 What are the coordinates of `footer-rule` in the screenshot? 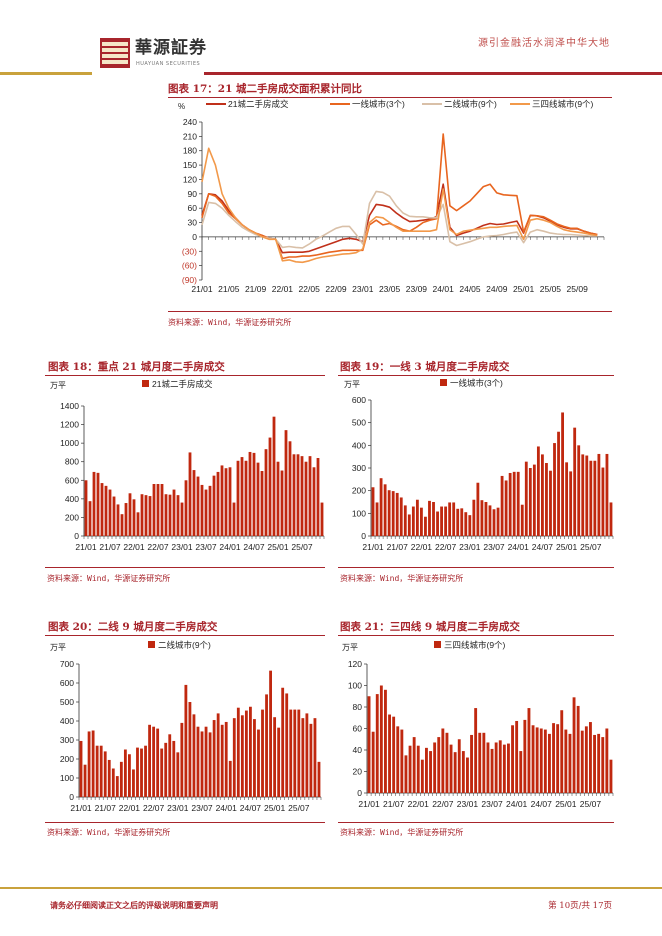 It's located at (331, 888).